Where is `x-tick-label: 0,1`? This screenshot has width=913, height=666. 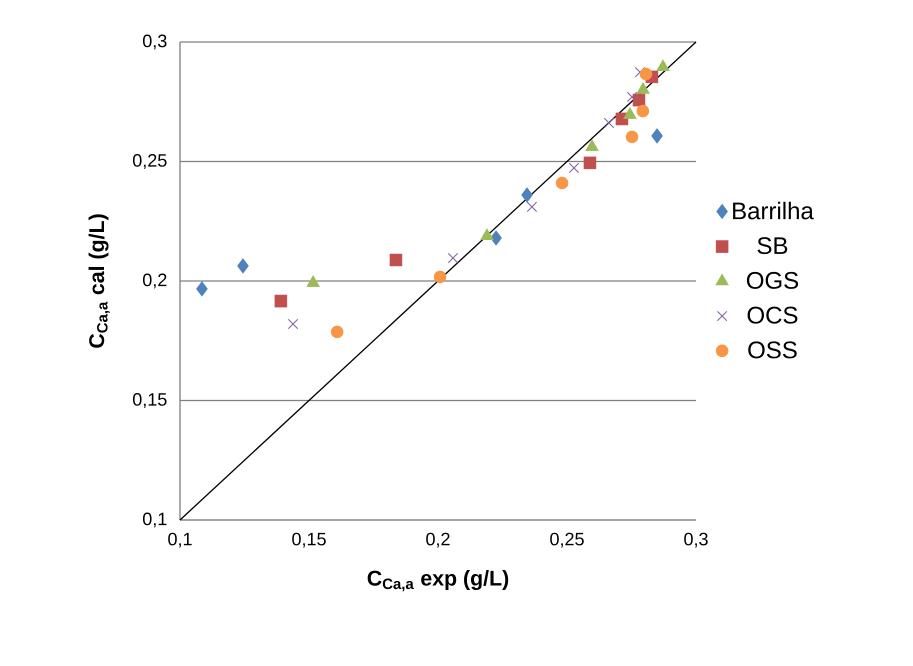
x-tick-label: 0,1 is located at coordinates (180, 540).